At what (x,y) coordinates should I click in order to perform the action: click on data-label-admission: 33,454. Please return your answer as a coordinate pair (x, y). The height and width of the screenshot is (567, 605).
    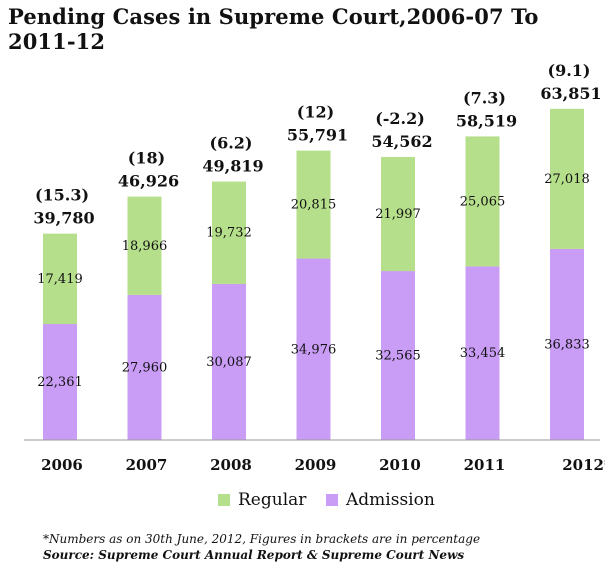
    Looking at the image, I should click on (483, 353).